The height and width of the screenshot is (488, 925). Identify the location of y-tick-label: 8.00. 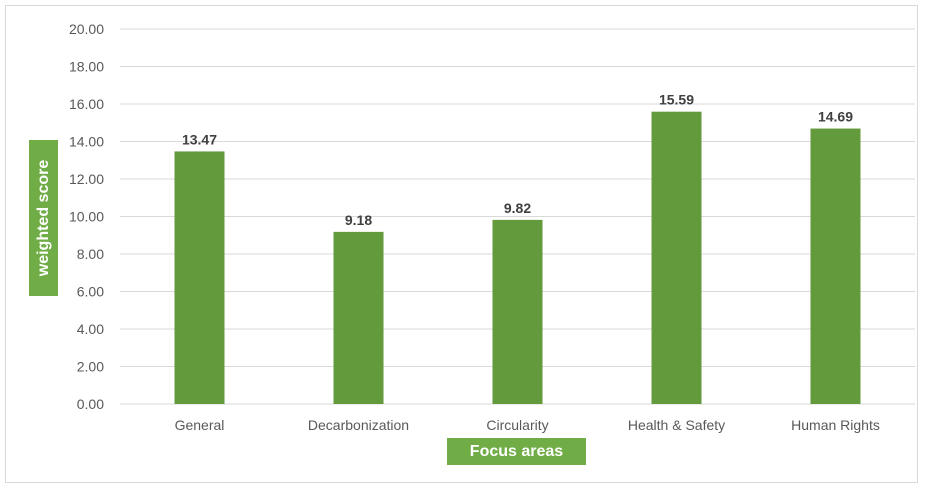
(90, 254).